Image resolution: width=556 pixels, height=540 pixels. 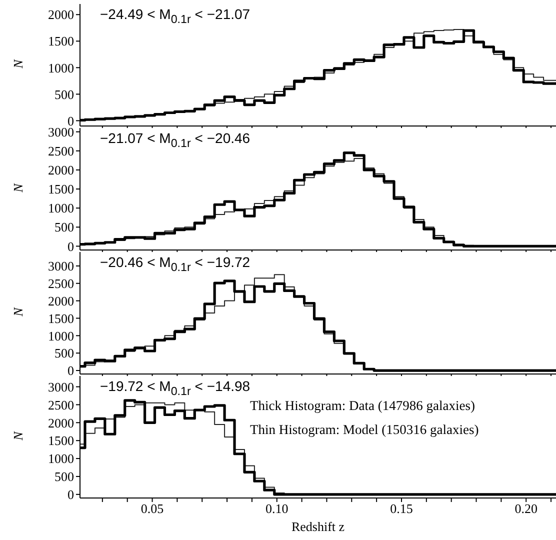 I want to click on x-tick-label: 0.15, so click(x=401, y=508).